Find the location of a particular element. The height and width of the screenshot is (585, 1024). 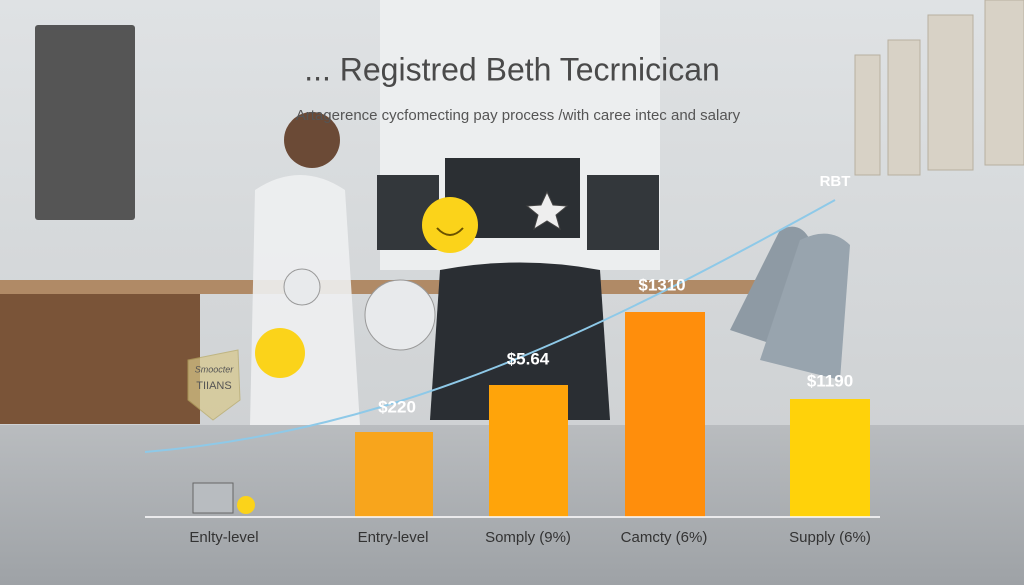

title: ... Registred Beth Tecrnicican is located at coordinates (512, 69).